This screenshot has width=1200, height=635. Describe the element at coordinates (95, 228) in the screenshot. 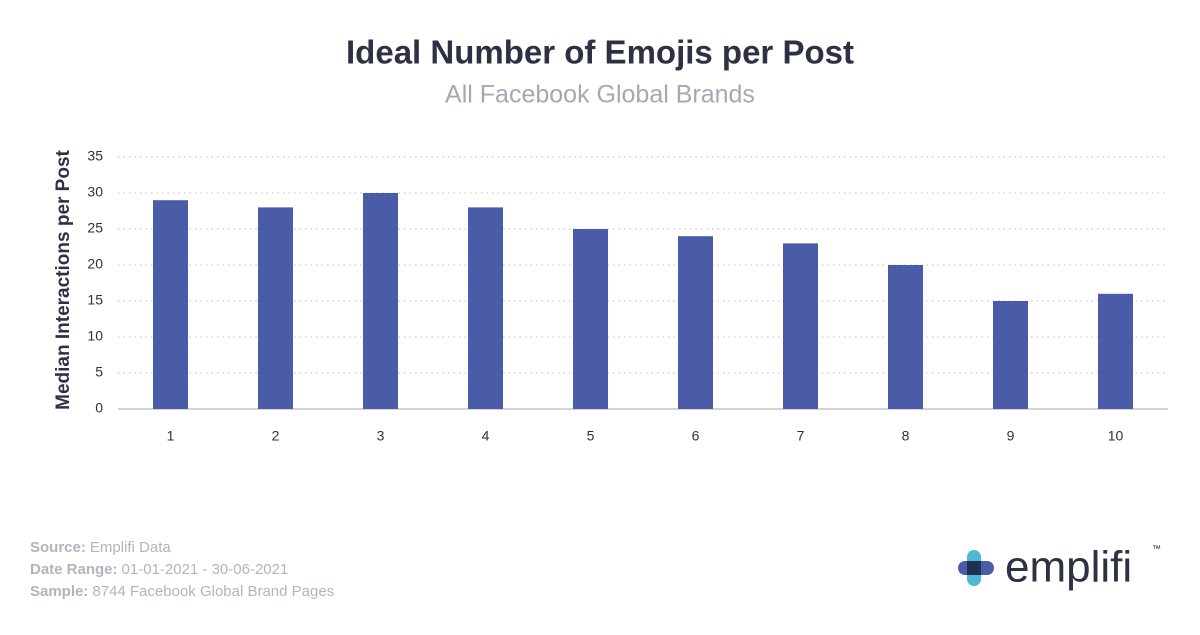

I see `y-tick-label: 25` at that location.